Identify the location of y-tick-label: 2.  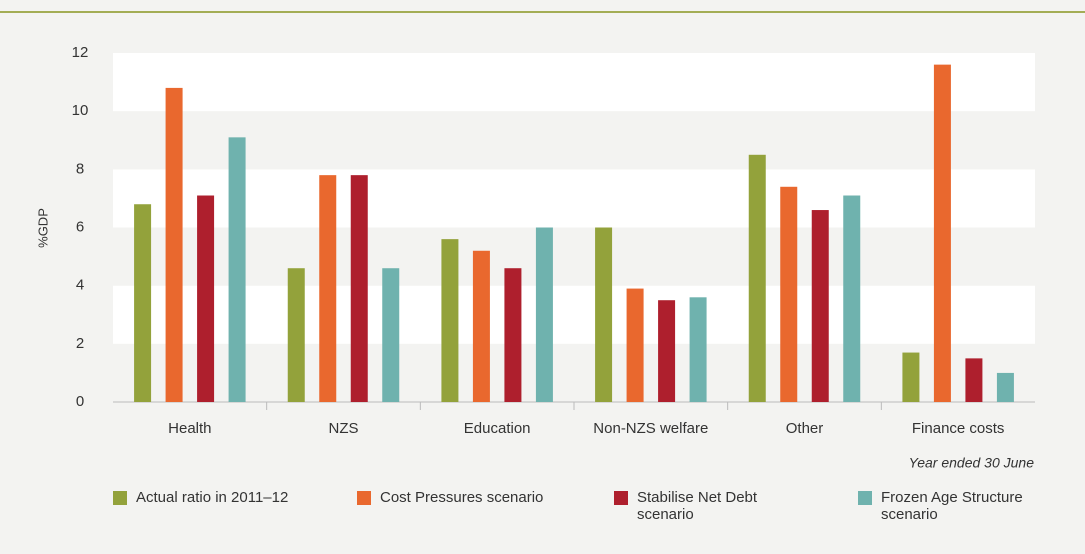
(80, 343).